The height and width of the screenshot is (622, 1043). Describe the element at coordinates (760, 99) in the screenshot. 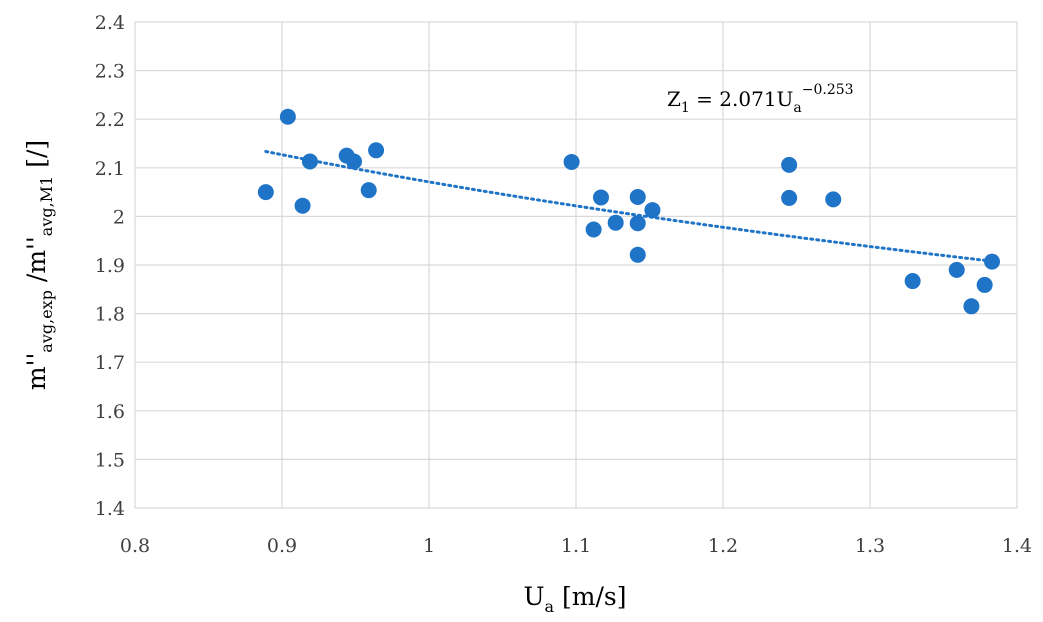

I see `trendline-equation: Z1 = 2.071Ua−0.253` at that location.